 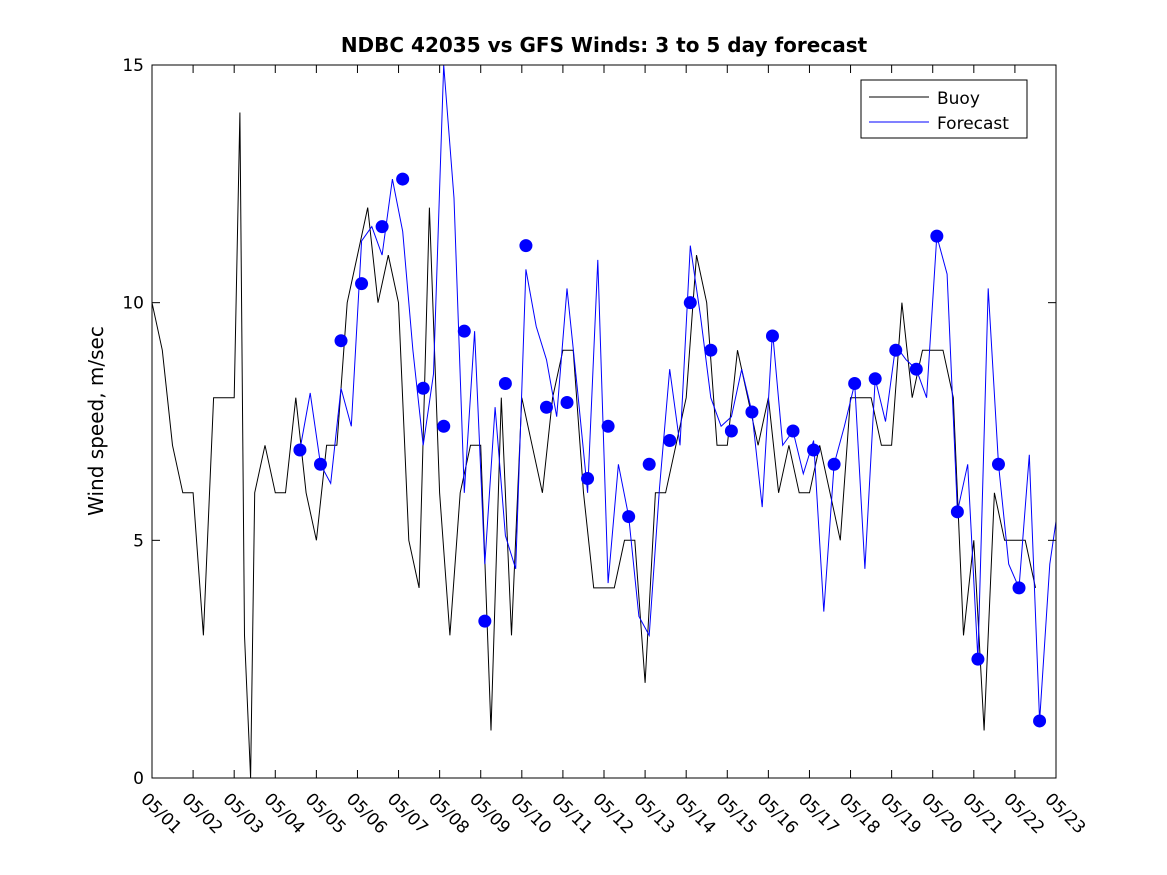 I want to click on legend-buoy-label: Buoy, so click(x=958, y=99).